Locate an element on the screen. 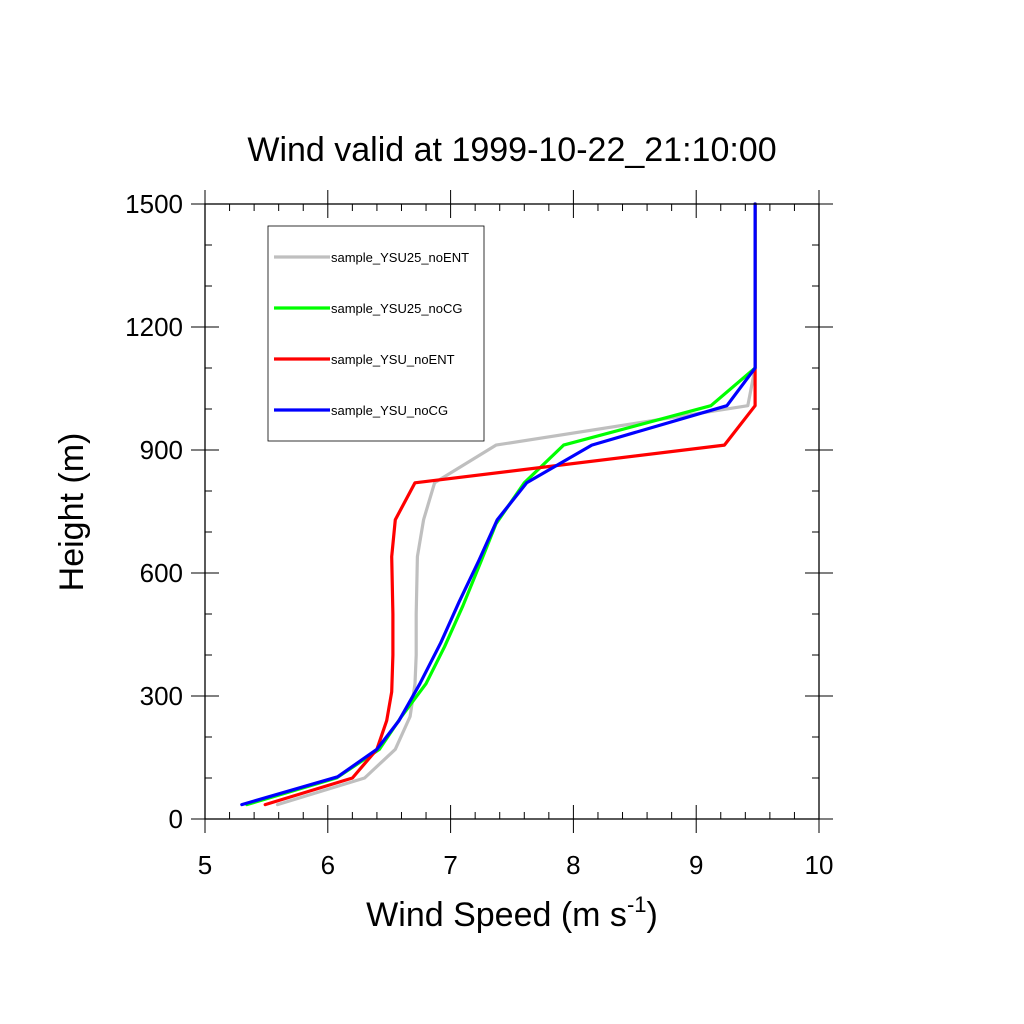  x-tick-label: 5 is located at coordinates (205, 865).